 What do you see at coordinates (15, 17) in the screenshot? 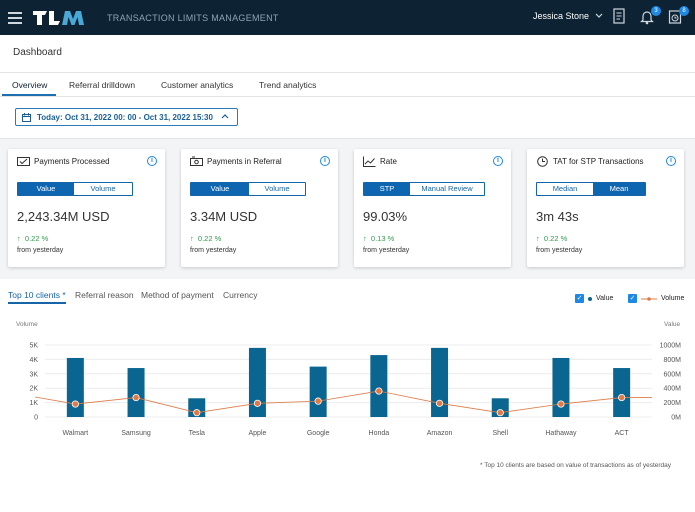
I see `menu-icon` at bounding box center [15, 17].